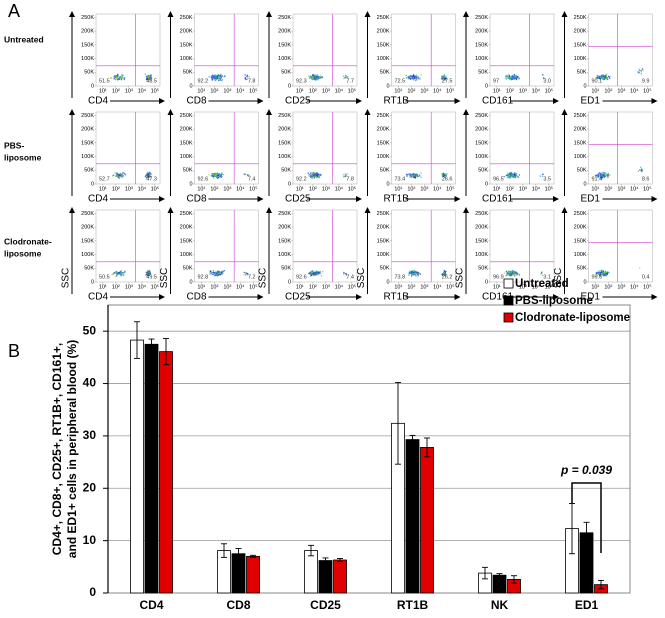  What do you see at coordinates (547, 277) in the screenshot?
I see `quadrant-label: 3.1` at bounding box center [547, 277].